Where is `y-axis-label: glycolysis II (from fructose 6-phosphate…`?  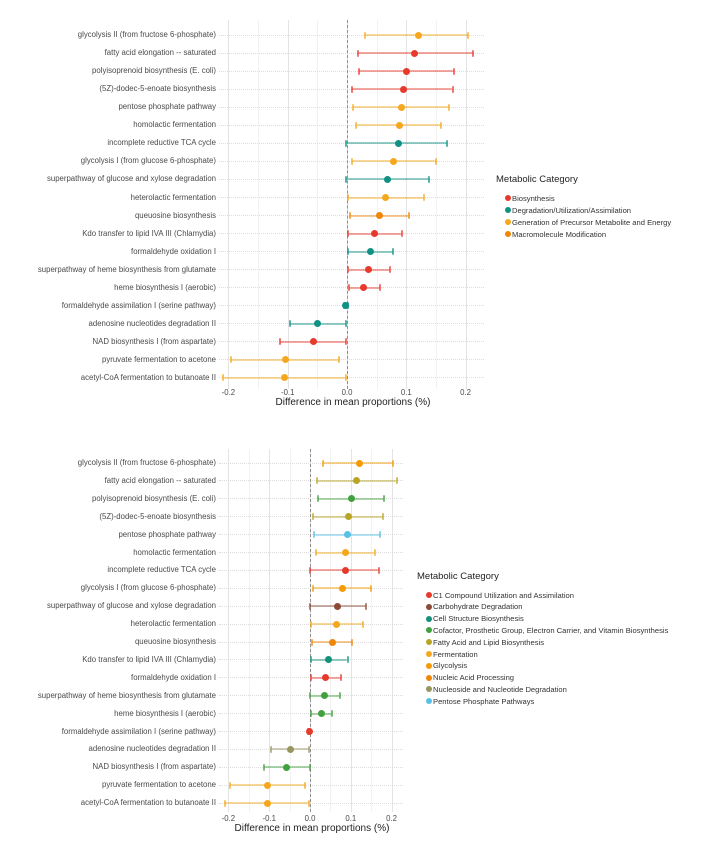
y-axis-label: glycolysis II (from fructose 6-phosphate… is located at coordinates (146, 462).